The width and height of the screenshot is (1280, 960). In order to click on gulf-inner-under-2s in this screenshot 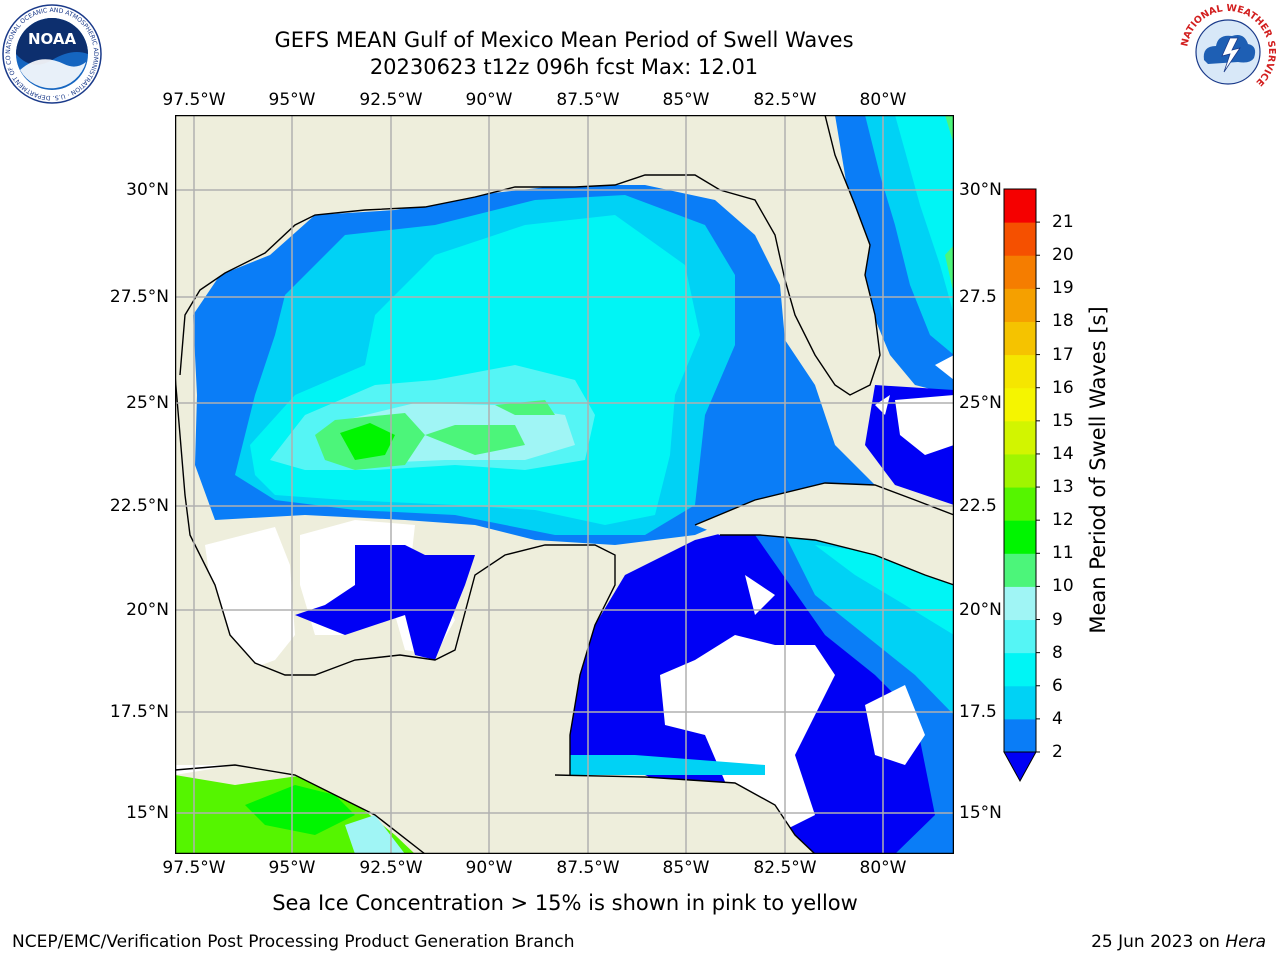, I will do `click(385, 602)`.